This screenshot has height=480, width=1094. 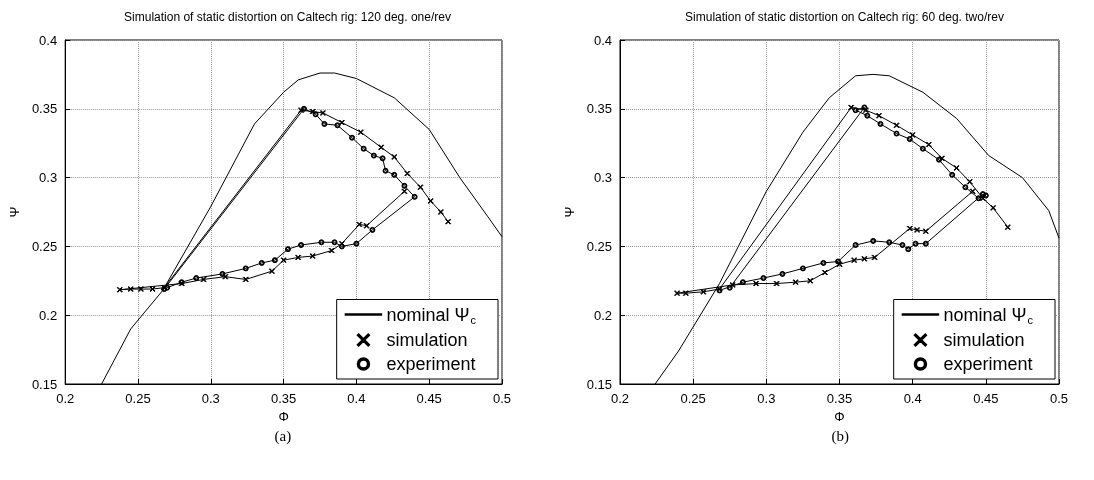 What do you see at coordinates (844, 17) in the screenshot?
I see `chart-title: Simulation of static distortion on Caltech rig: 60 deg. two/rev` at bounding box center [844, 17].